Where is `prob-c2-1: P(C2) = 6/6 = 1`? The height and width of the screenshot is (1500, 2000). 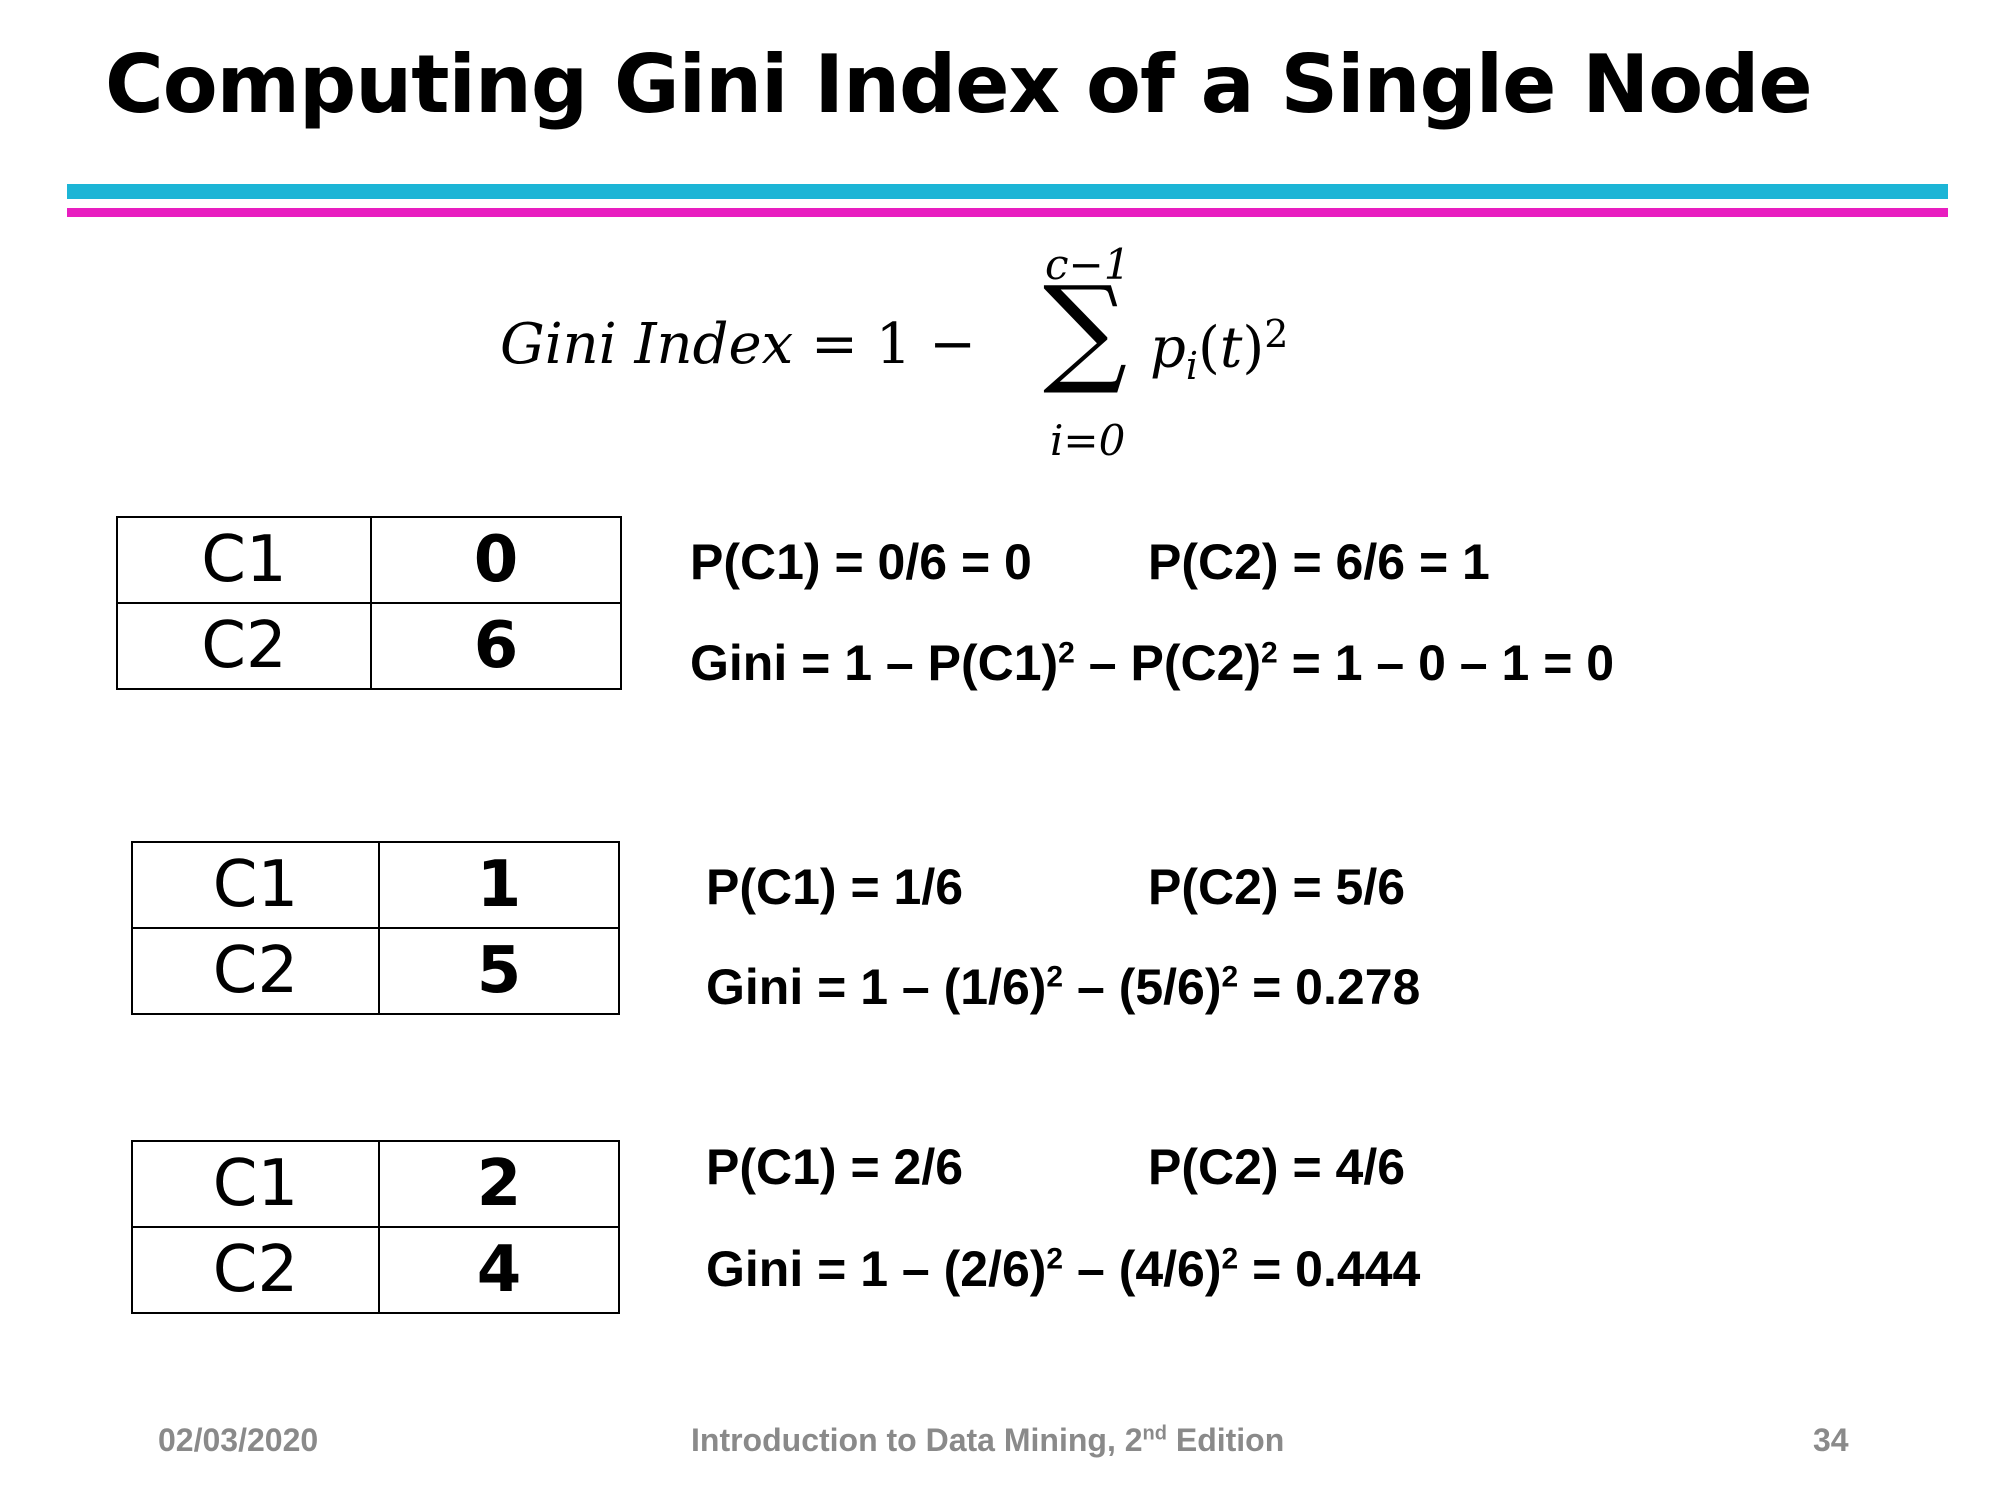 prob-c2-1: P(C2) = 6/6 = 1 is located at coordinates (1319, 562).